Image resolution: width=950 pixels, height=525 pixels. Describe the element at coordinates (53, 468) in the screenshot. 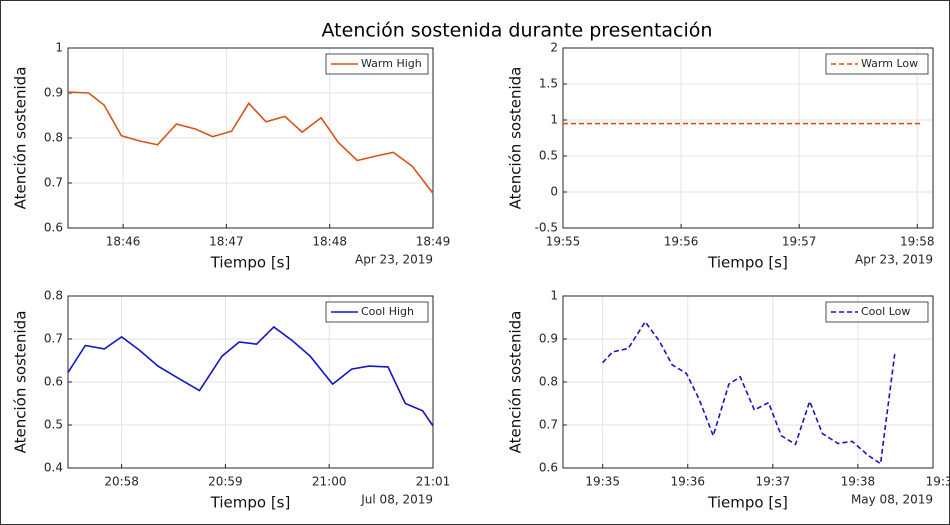

I see `y-tick-label: 0.4` at that location.